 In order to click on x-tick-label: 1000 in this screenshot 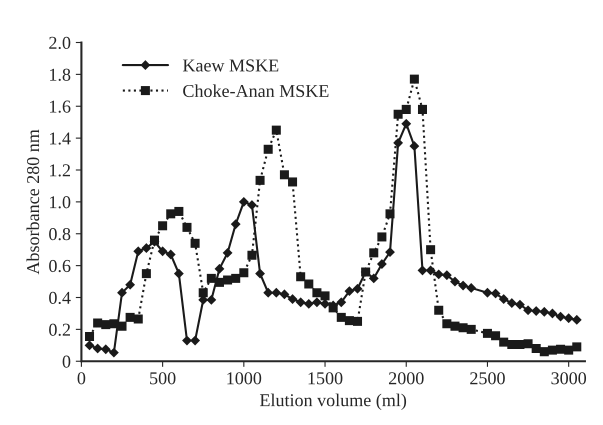, I will do `click(244, 378)`.